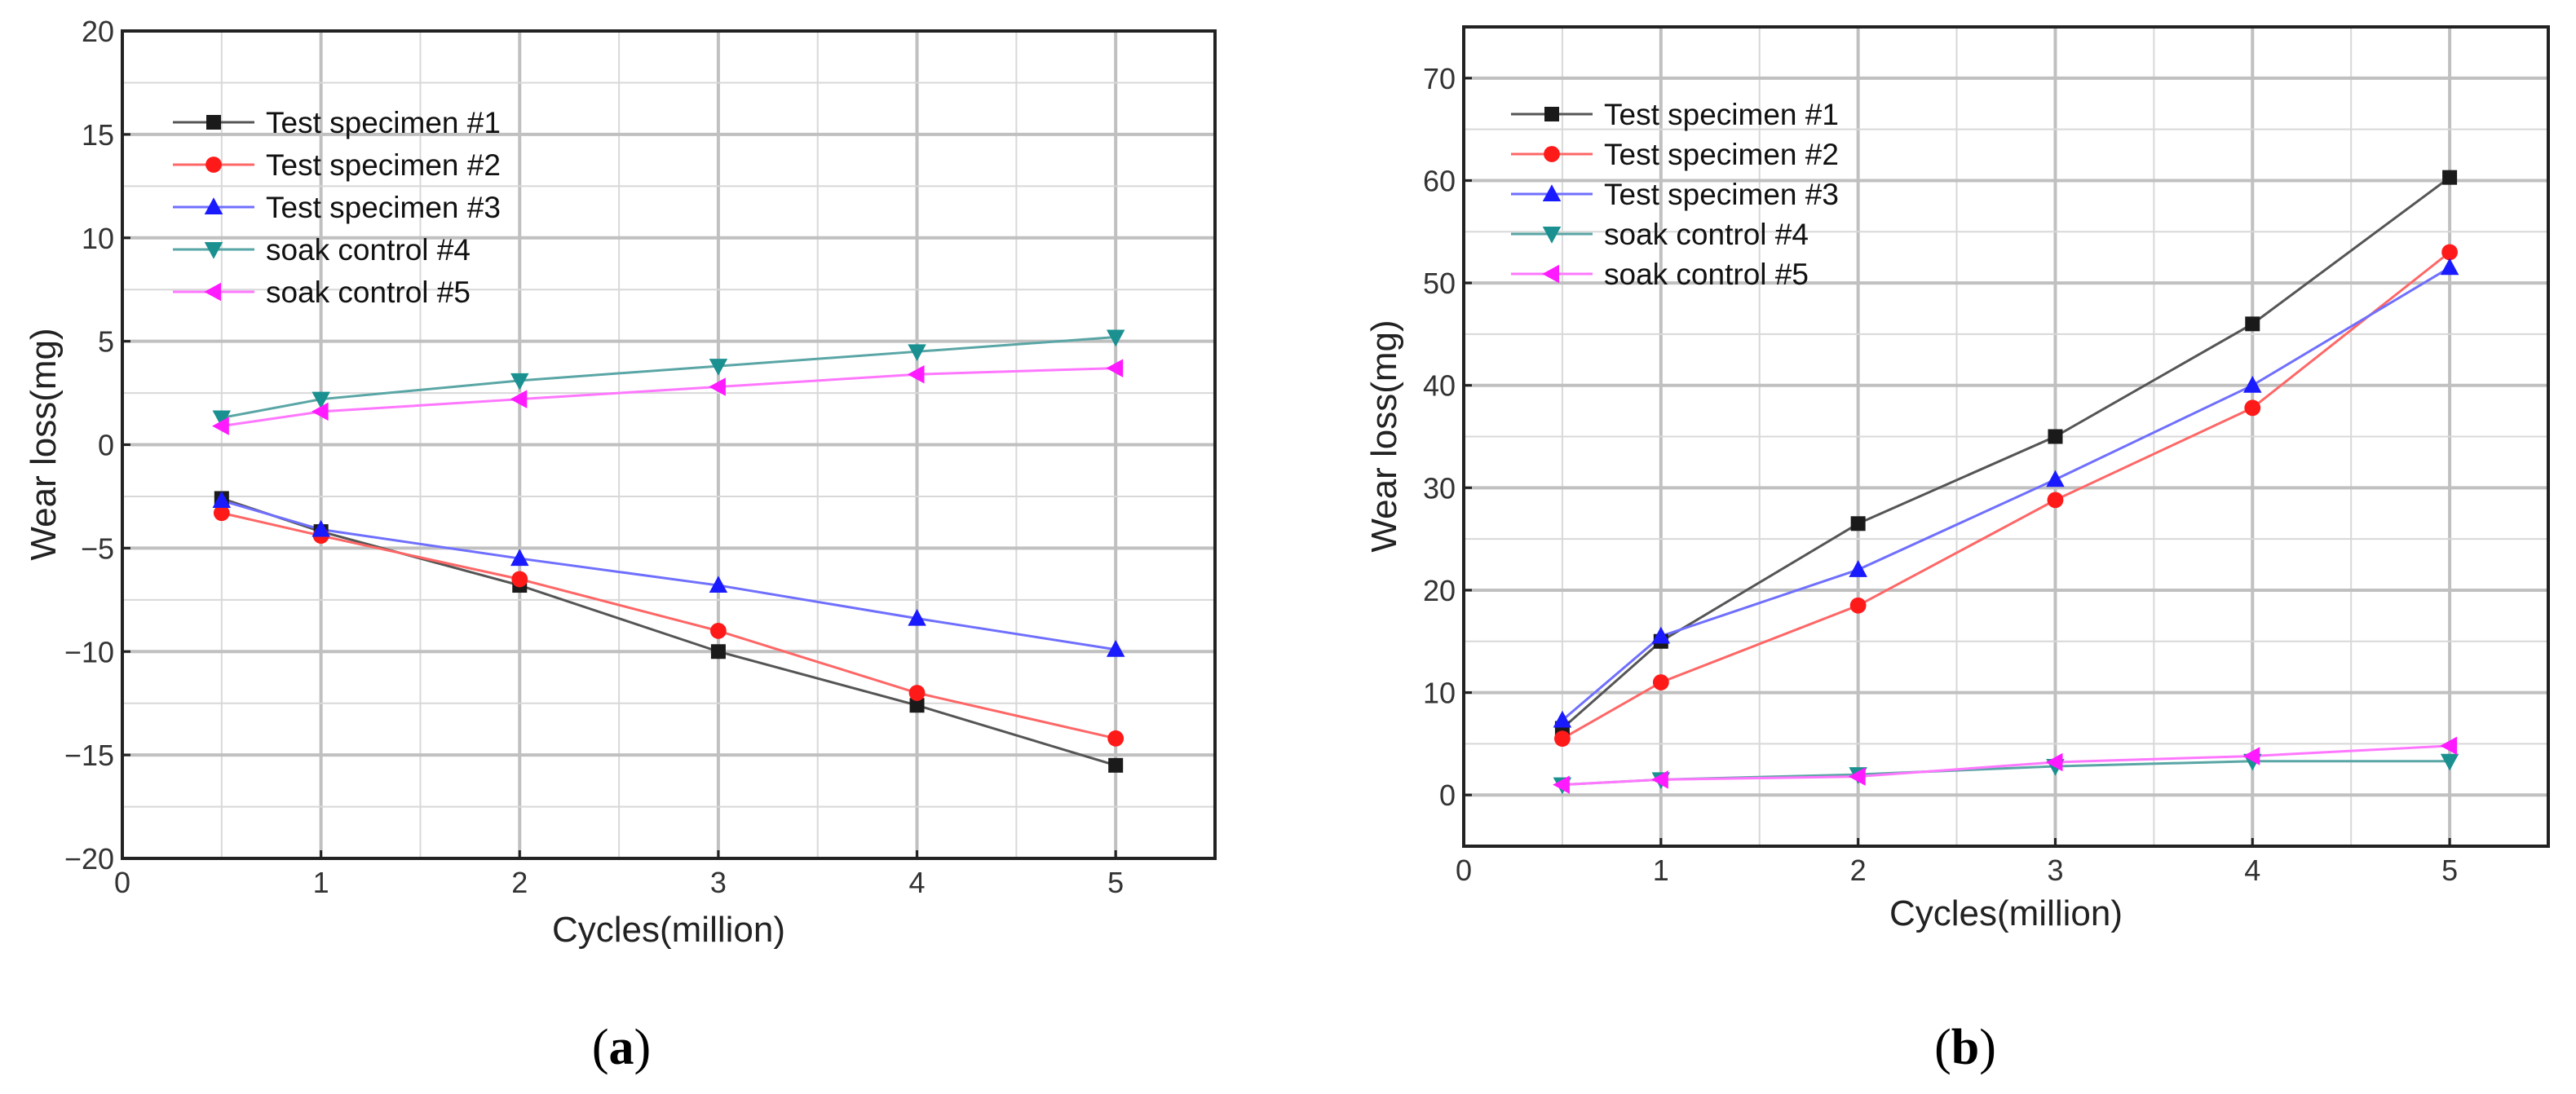 The image size is (2576, 1094). Describe the element at coordinates (1439, 488) in the screenshot. I see `y-tick-label: 30` at that location.